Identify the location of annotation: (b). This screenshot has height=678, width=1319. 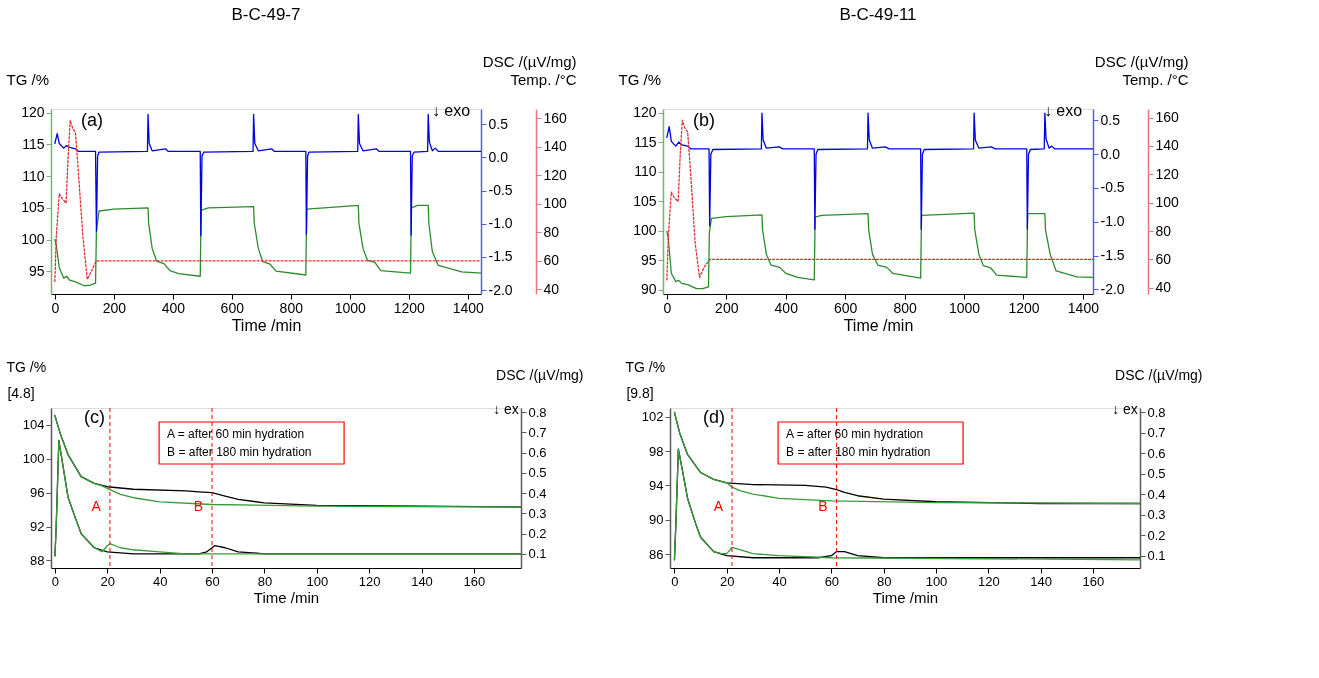
(704, 120).